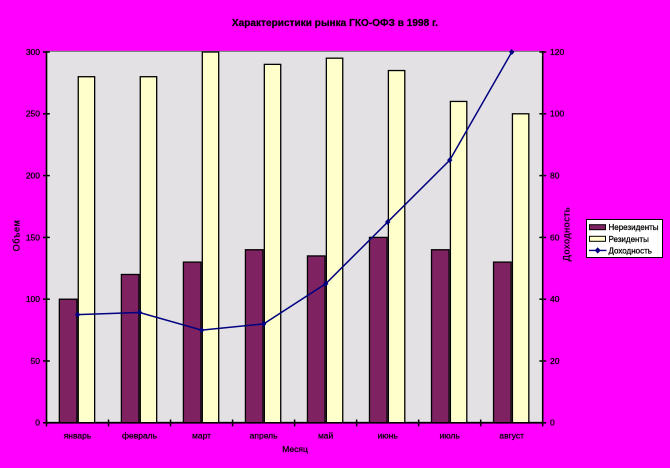  Describe the element at coordinates (511, 435) in the screenshot. I see `svg-text: август` at that location.